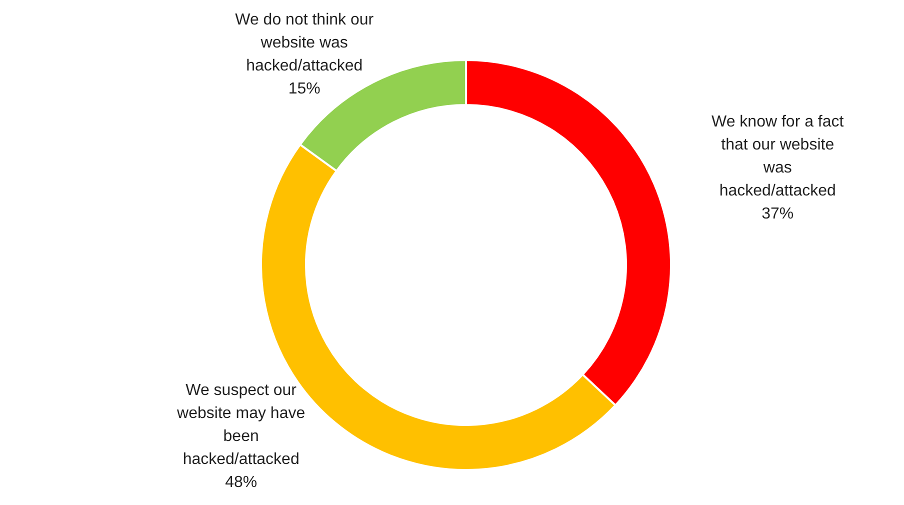 This screenshot has width=904, height=505. Describe the element at coordinates (241, 483) in the screenshot. I see `data-label: 48%` at that location.